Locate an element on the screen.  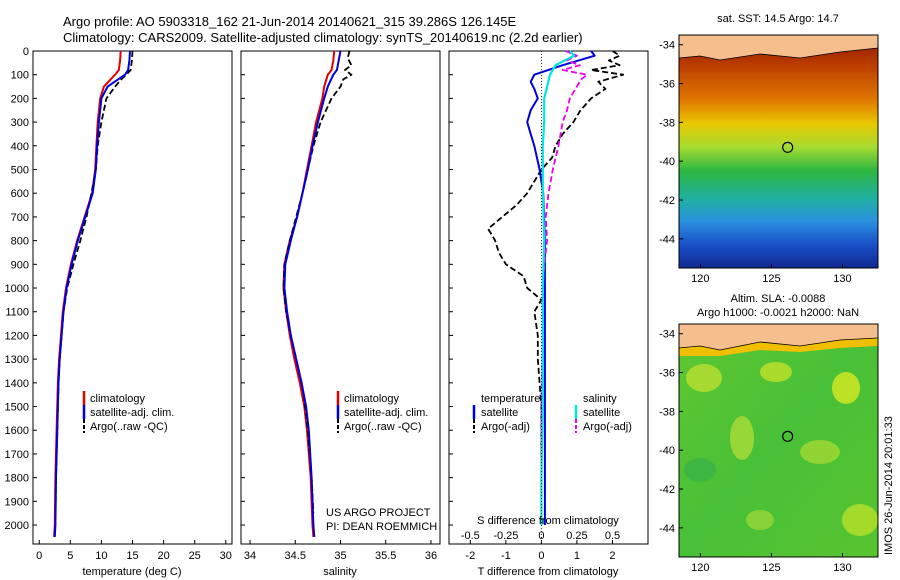
depth-tick-label: 2000 is located at coordinates (17, 526).